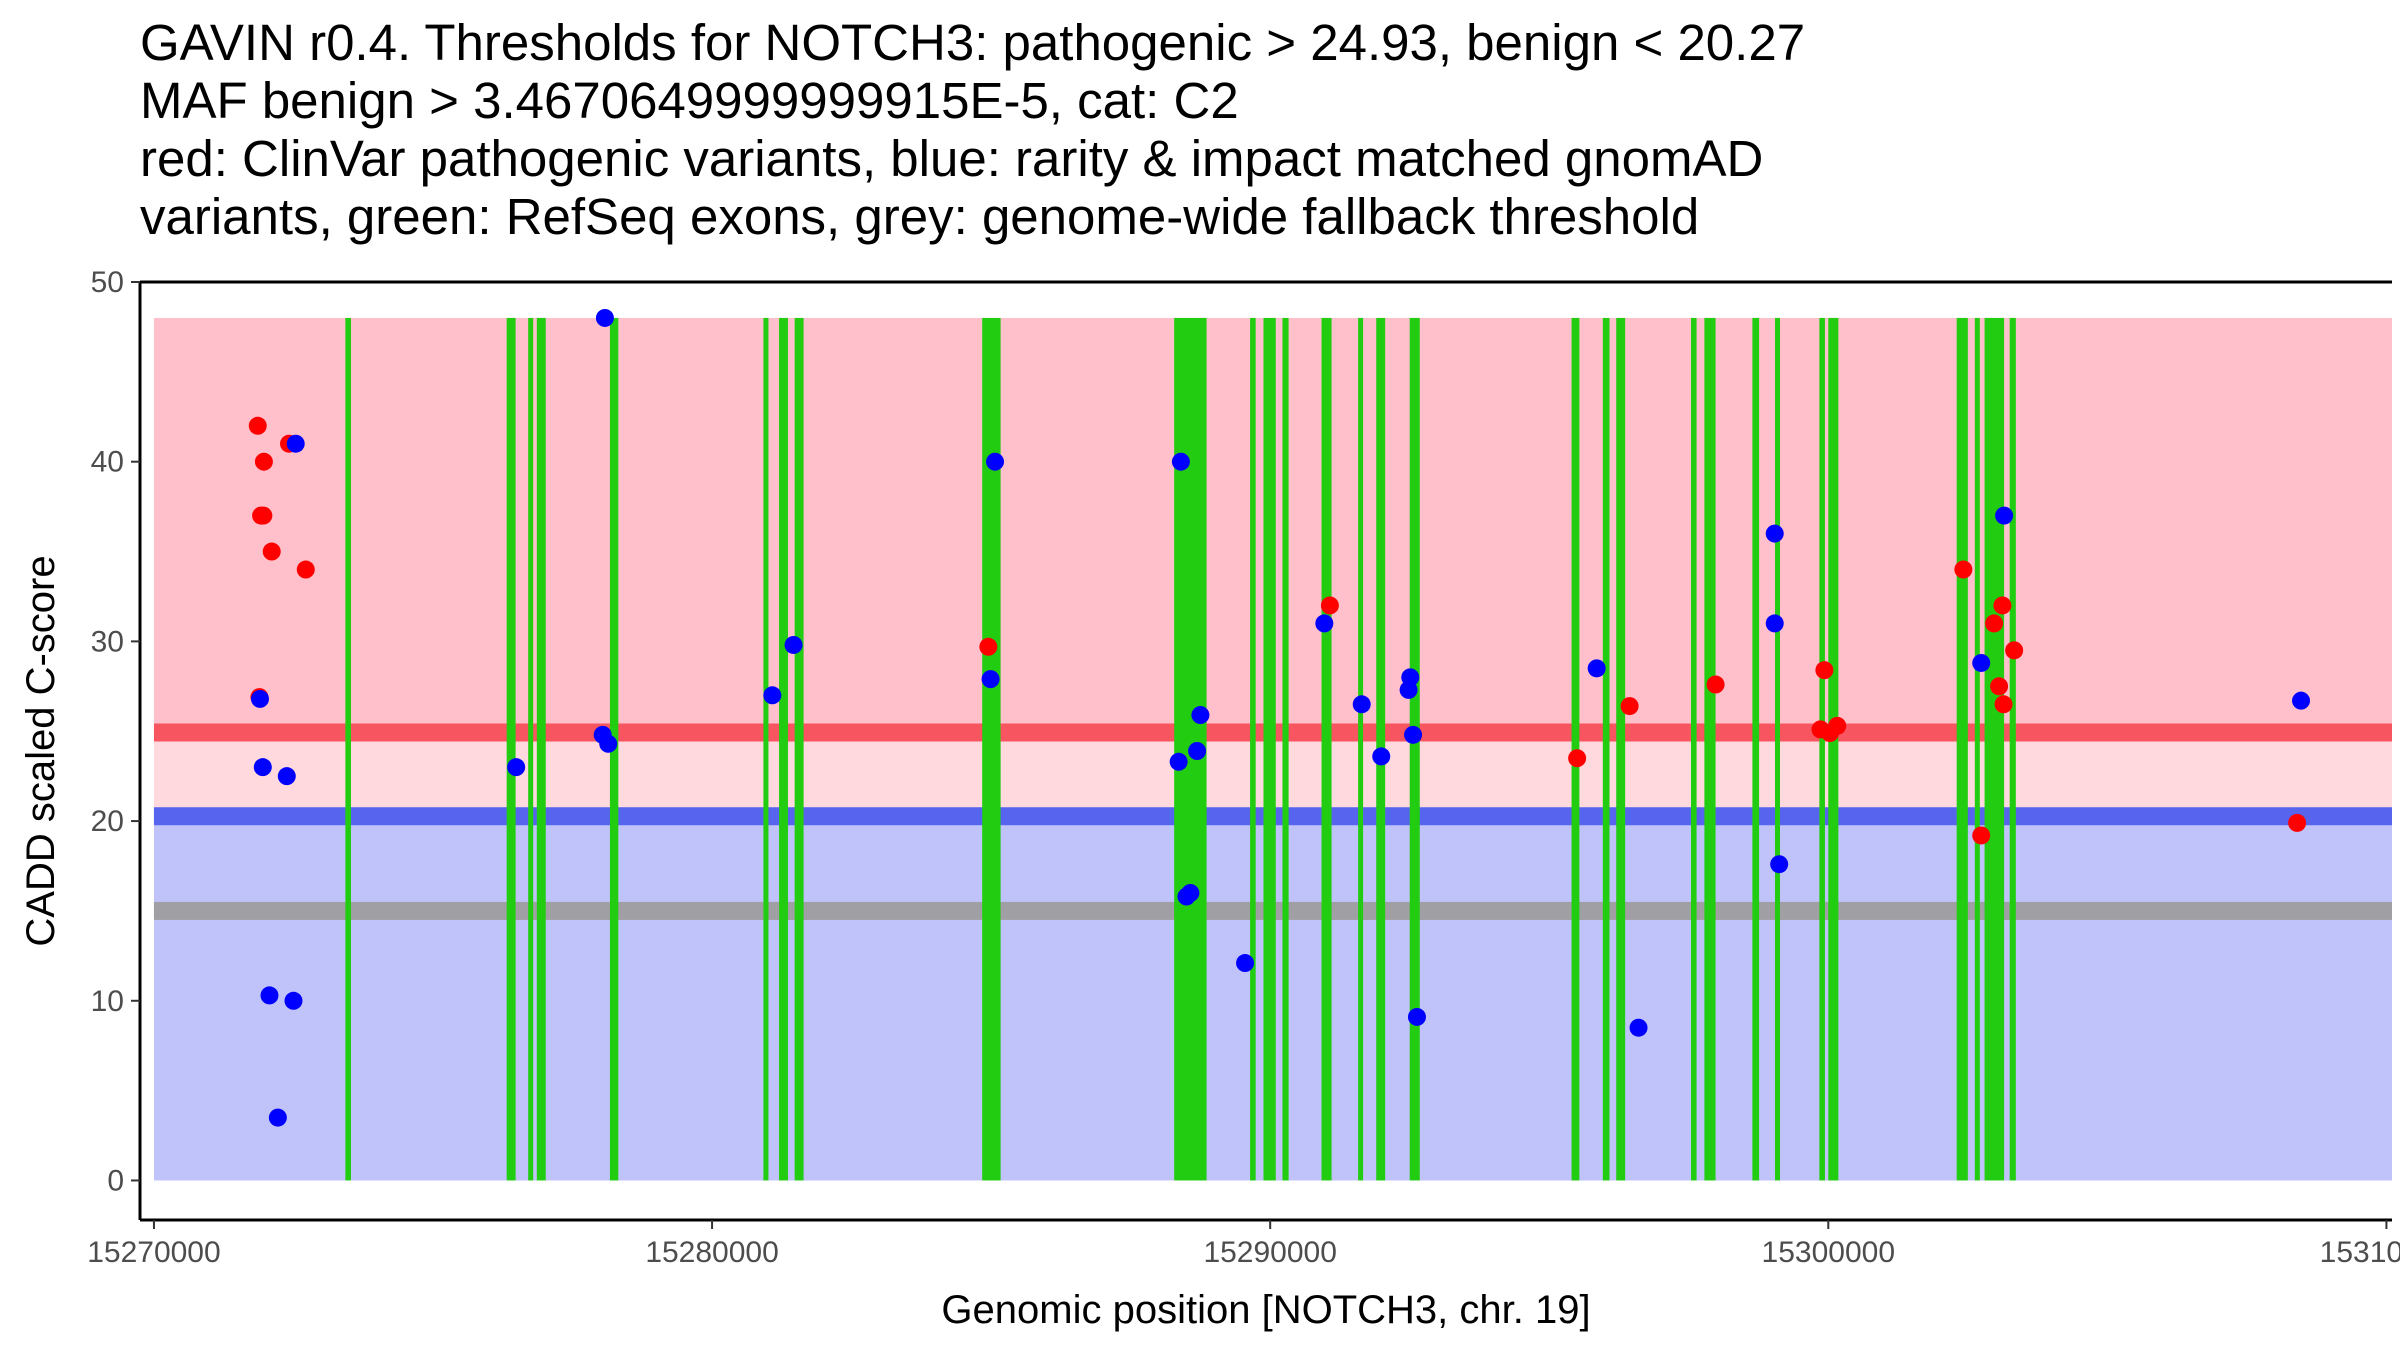 The image size is (2400, 1350). Describe the element at coordinates (107, 282) in the screenshot. I see `y-tick-label: 50` at that location.